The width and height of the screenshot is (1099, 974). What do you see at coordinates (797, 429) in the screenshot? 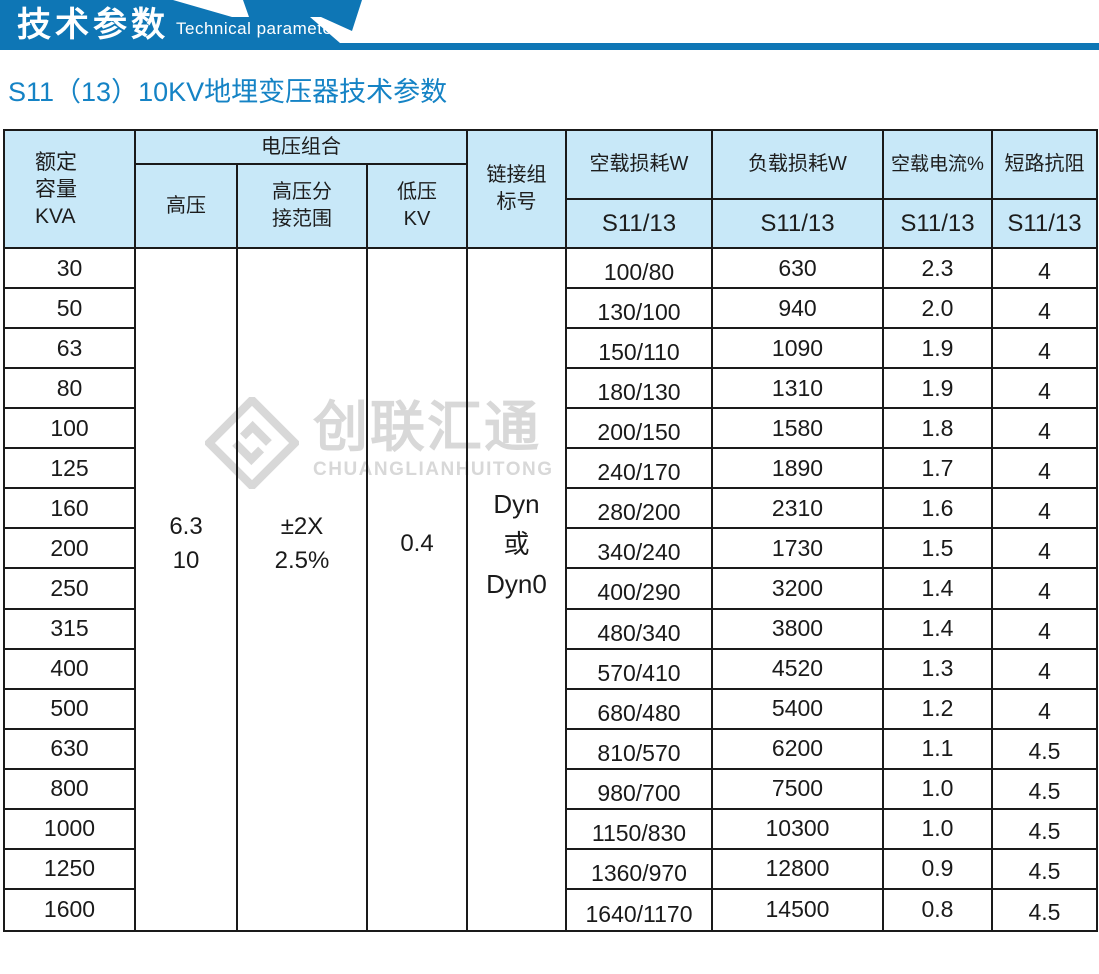
I see `load-loss-cell: 1580` at bounding box center [797, 429].